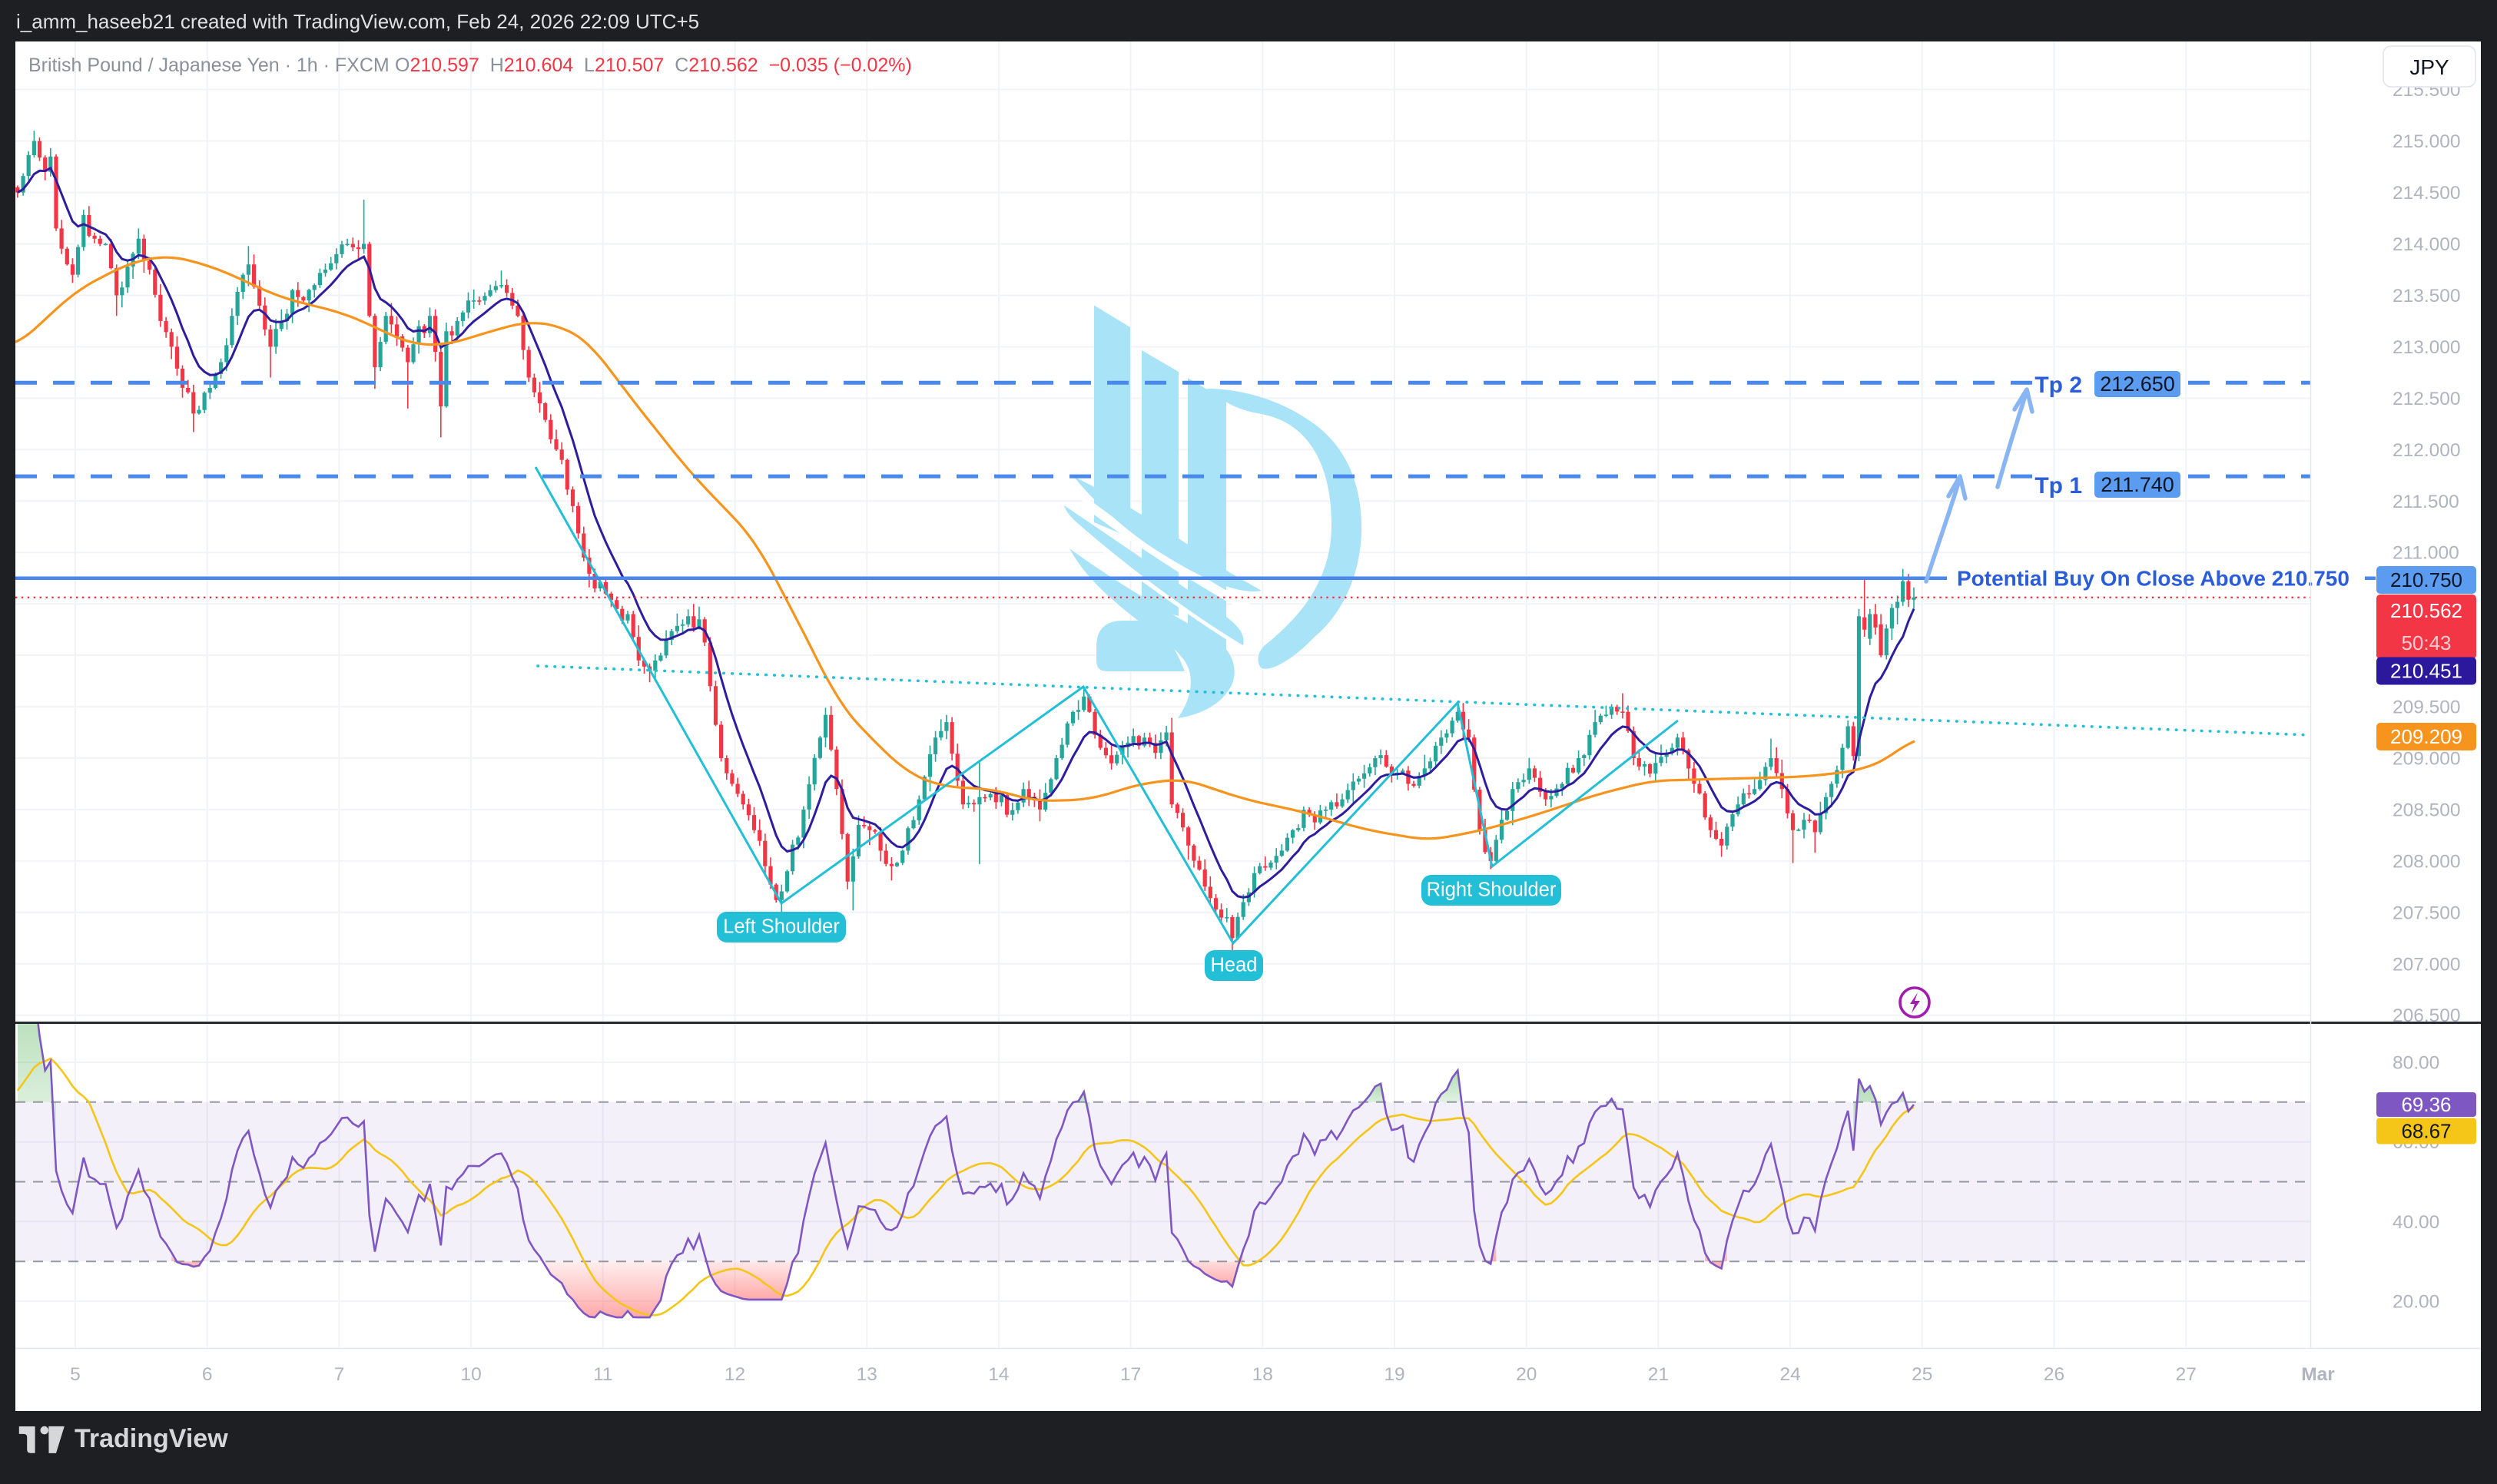 The image size is (2497, 1484). What do you see at coordinates (75, 1374) in the screenshot?
I see `svg-text: 5` at bounding box center [75, 1374].